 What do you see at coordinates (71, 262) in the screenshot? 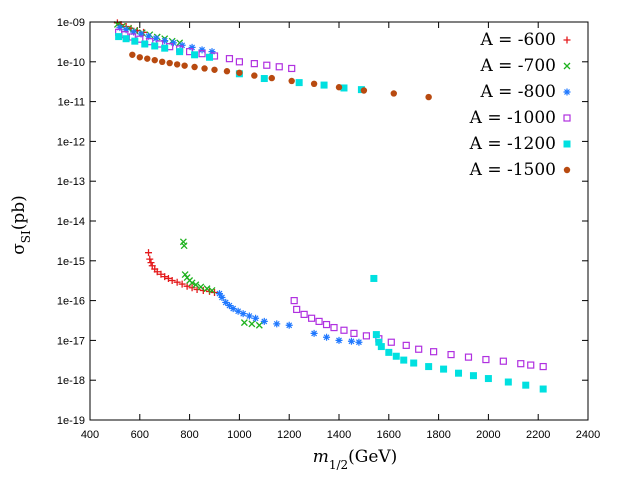
I see `y-tick-label: 1e-15` at bounding box center [71, 262].